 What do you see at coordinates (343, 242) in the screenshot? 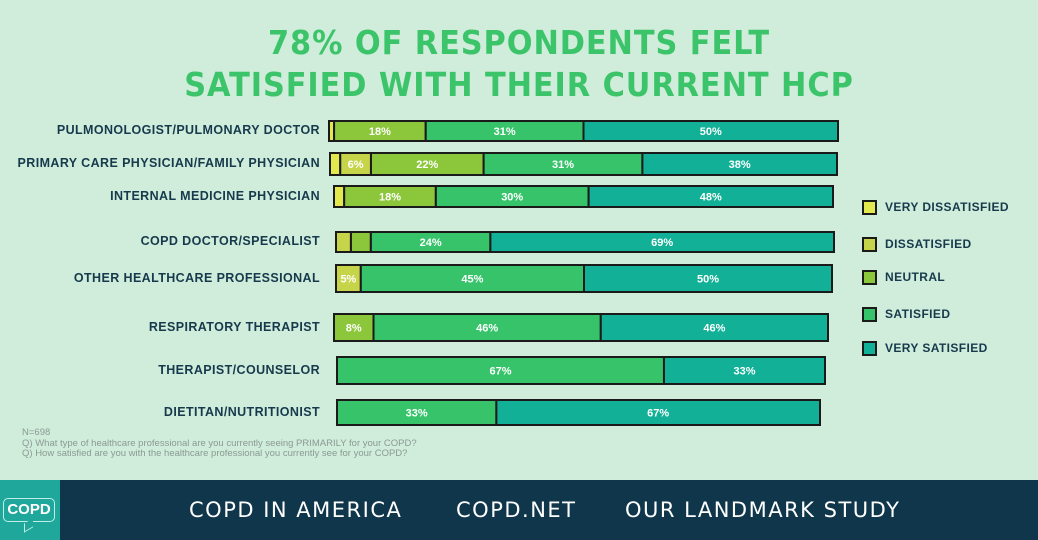
I see `bar-segment-dissatisfied` at bounding box center [343, 242].